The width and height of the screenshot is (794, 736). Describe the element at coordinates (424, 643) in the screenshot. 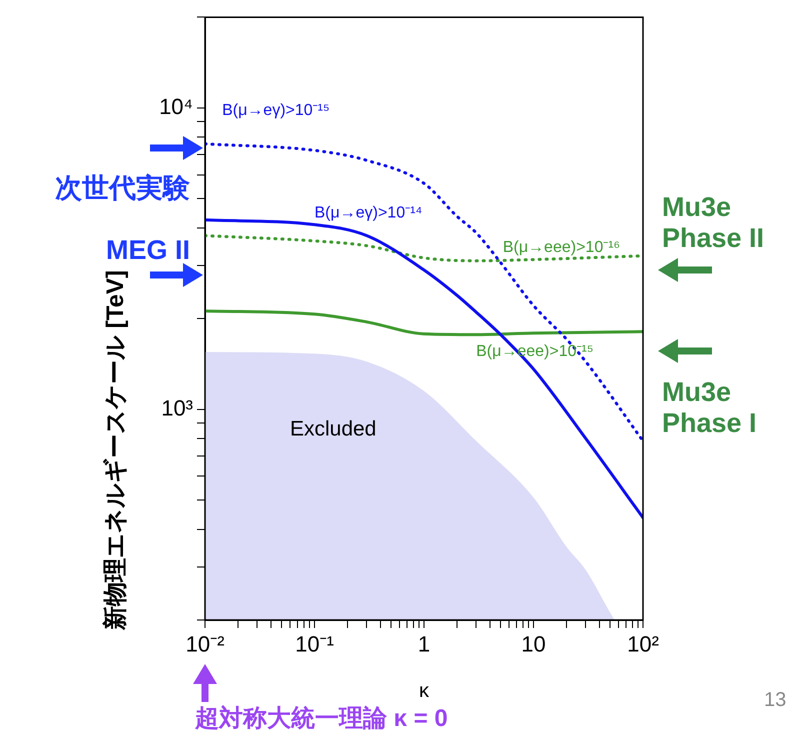

I see `x-tick-label: 1` at that location.